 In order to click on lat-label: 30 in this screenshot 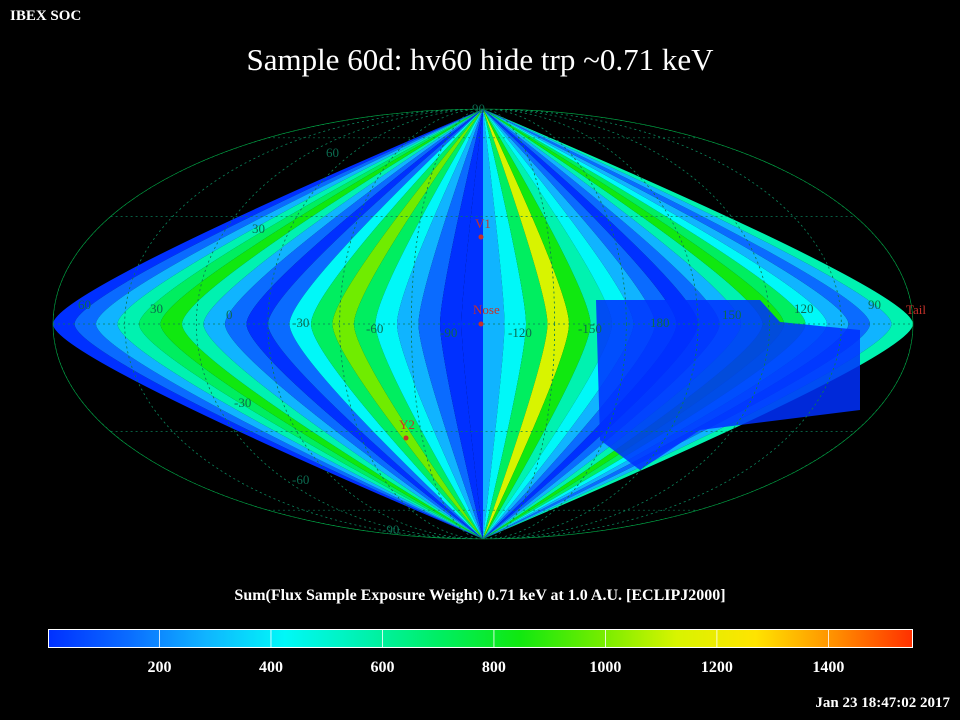, I will do `click(258, 228)`.